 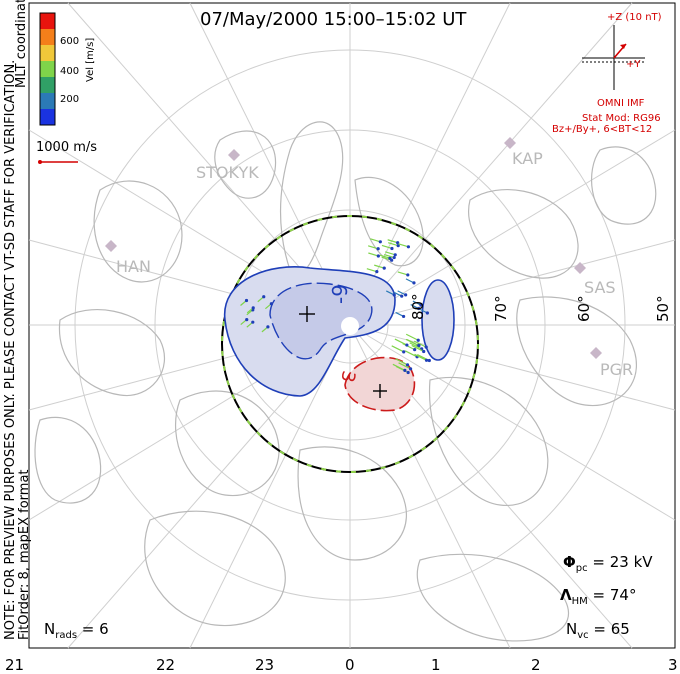 I want to click on pole-gap, so click(x=350, y=326).